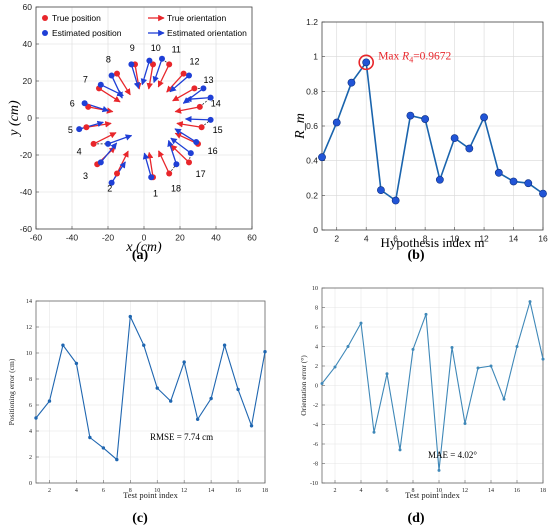 The width and height of the screenshot is (550, 532). Describe the element at coordinates (312, 91) in the screenshot. I see `y-tick-label: 0.8` at that location.